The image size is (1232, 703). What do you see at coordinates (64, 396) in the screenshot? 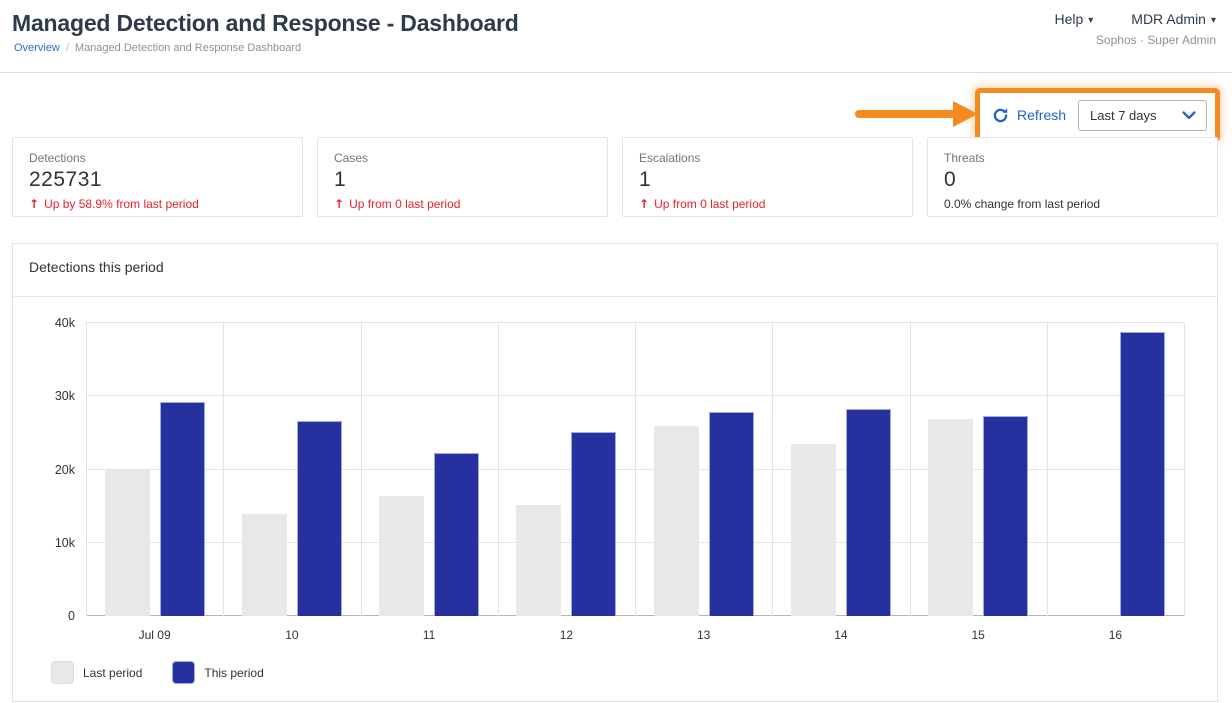
I see `y-axis-tick: 30k` at bounding box center [64, 396].